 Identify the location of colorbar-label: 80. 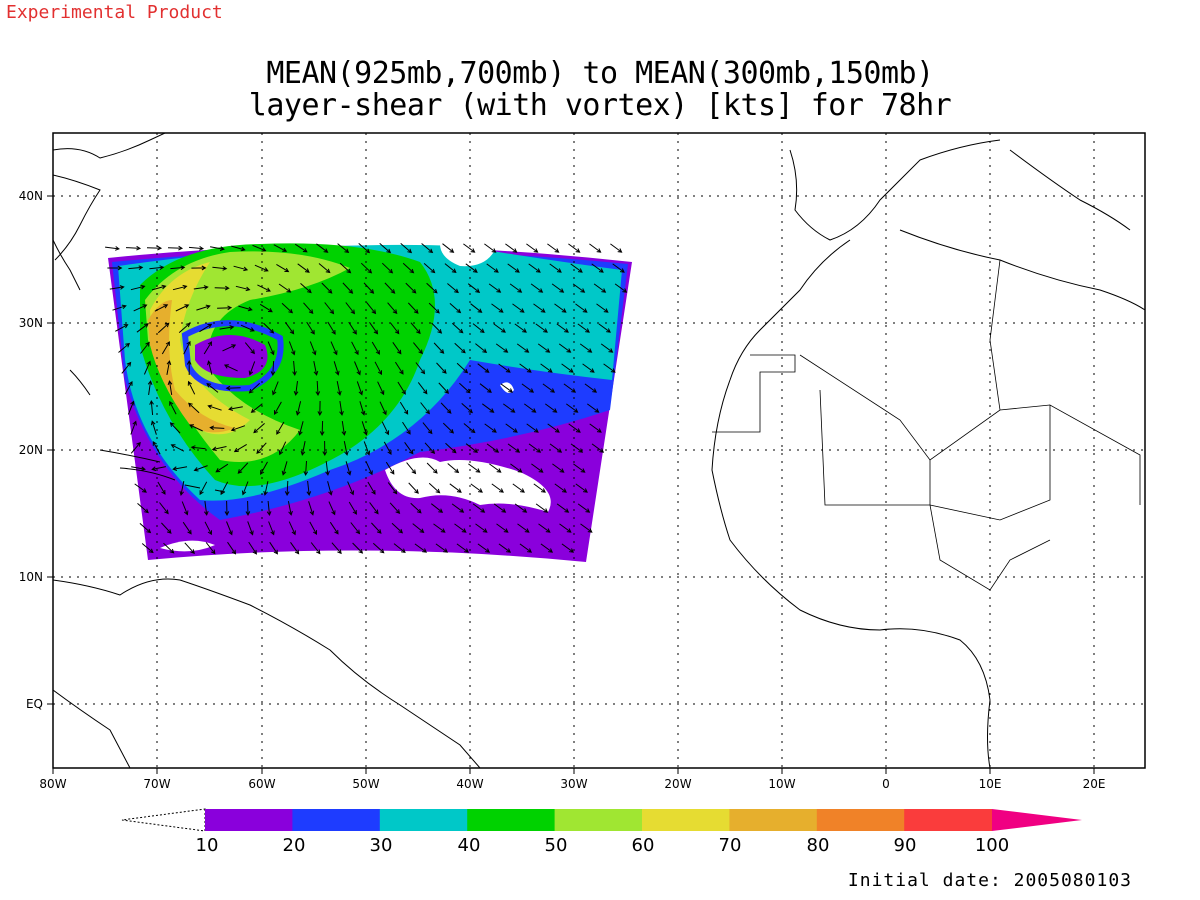
(818, 845).